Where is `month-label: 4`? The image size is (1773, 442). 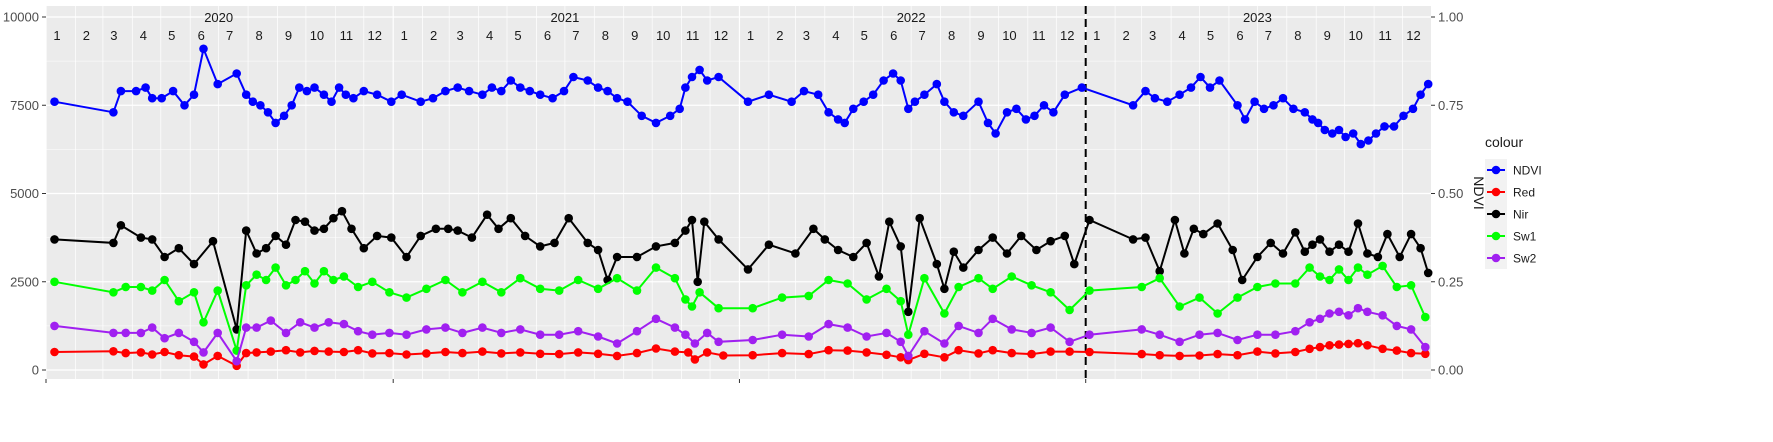 month-label: 4 is located at coordinates (489, 35).